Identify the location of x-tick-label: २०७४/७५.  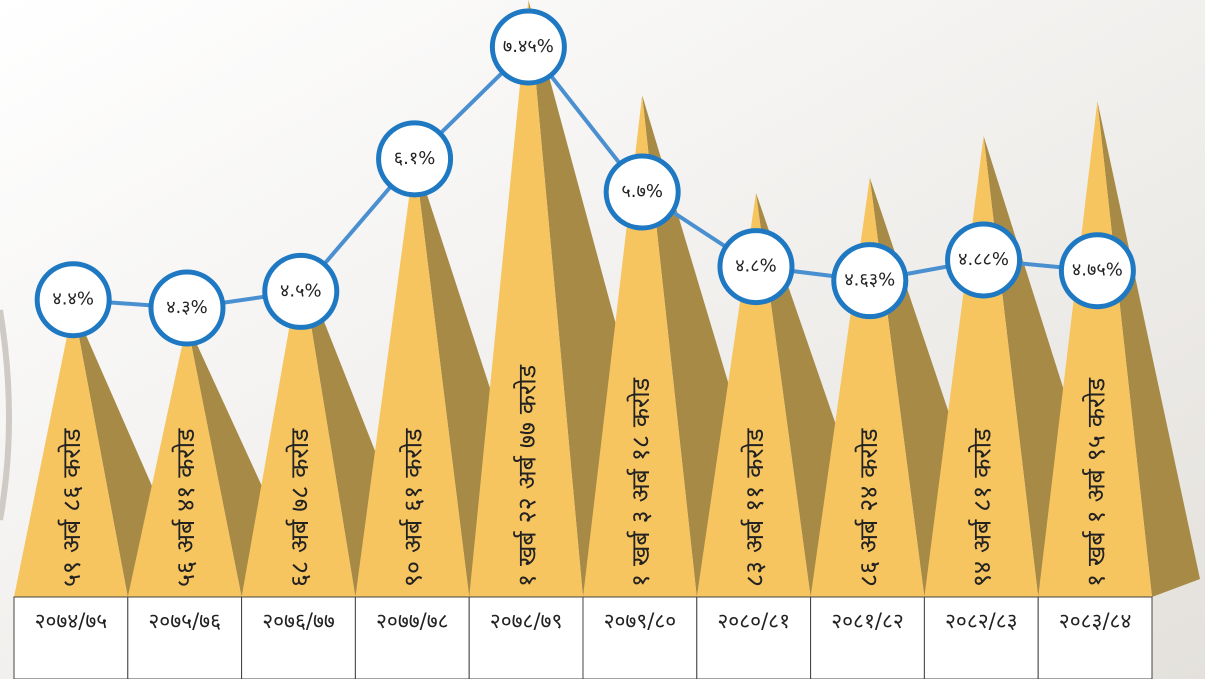
(71, 621).